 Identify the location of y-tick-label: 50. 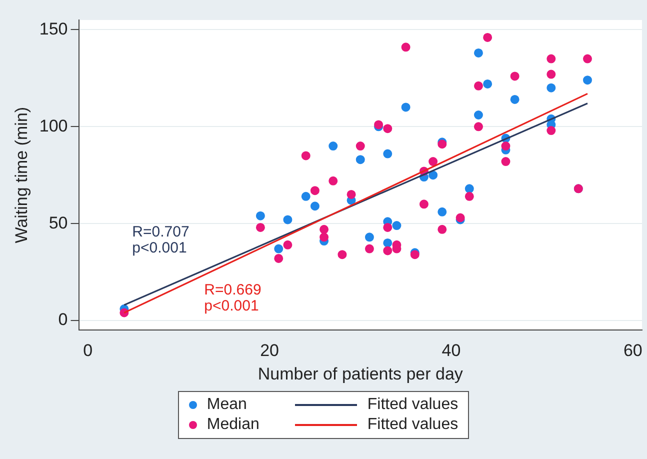
(58, 222).